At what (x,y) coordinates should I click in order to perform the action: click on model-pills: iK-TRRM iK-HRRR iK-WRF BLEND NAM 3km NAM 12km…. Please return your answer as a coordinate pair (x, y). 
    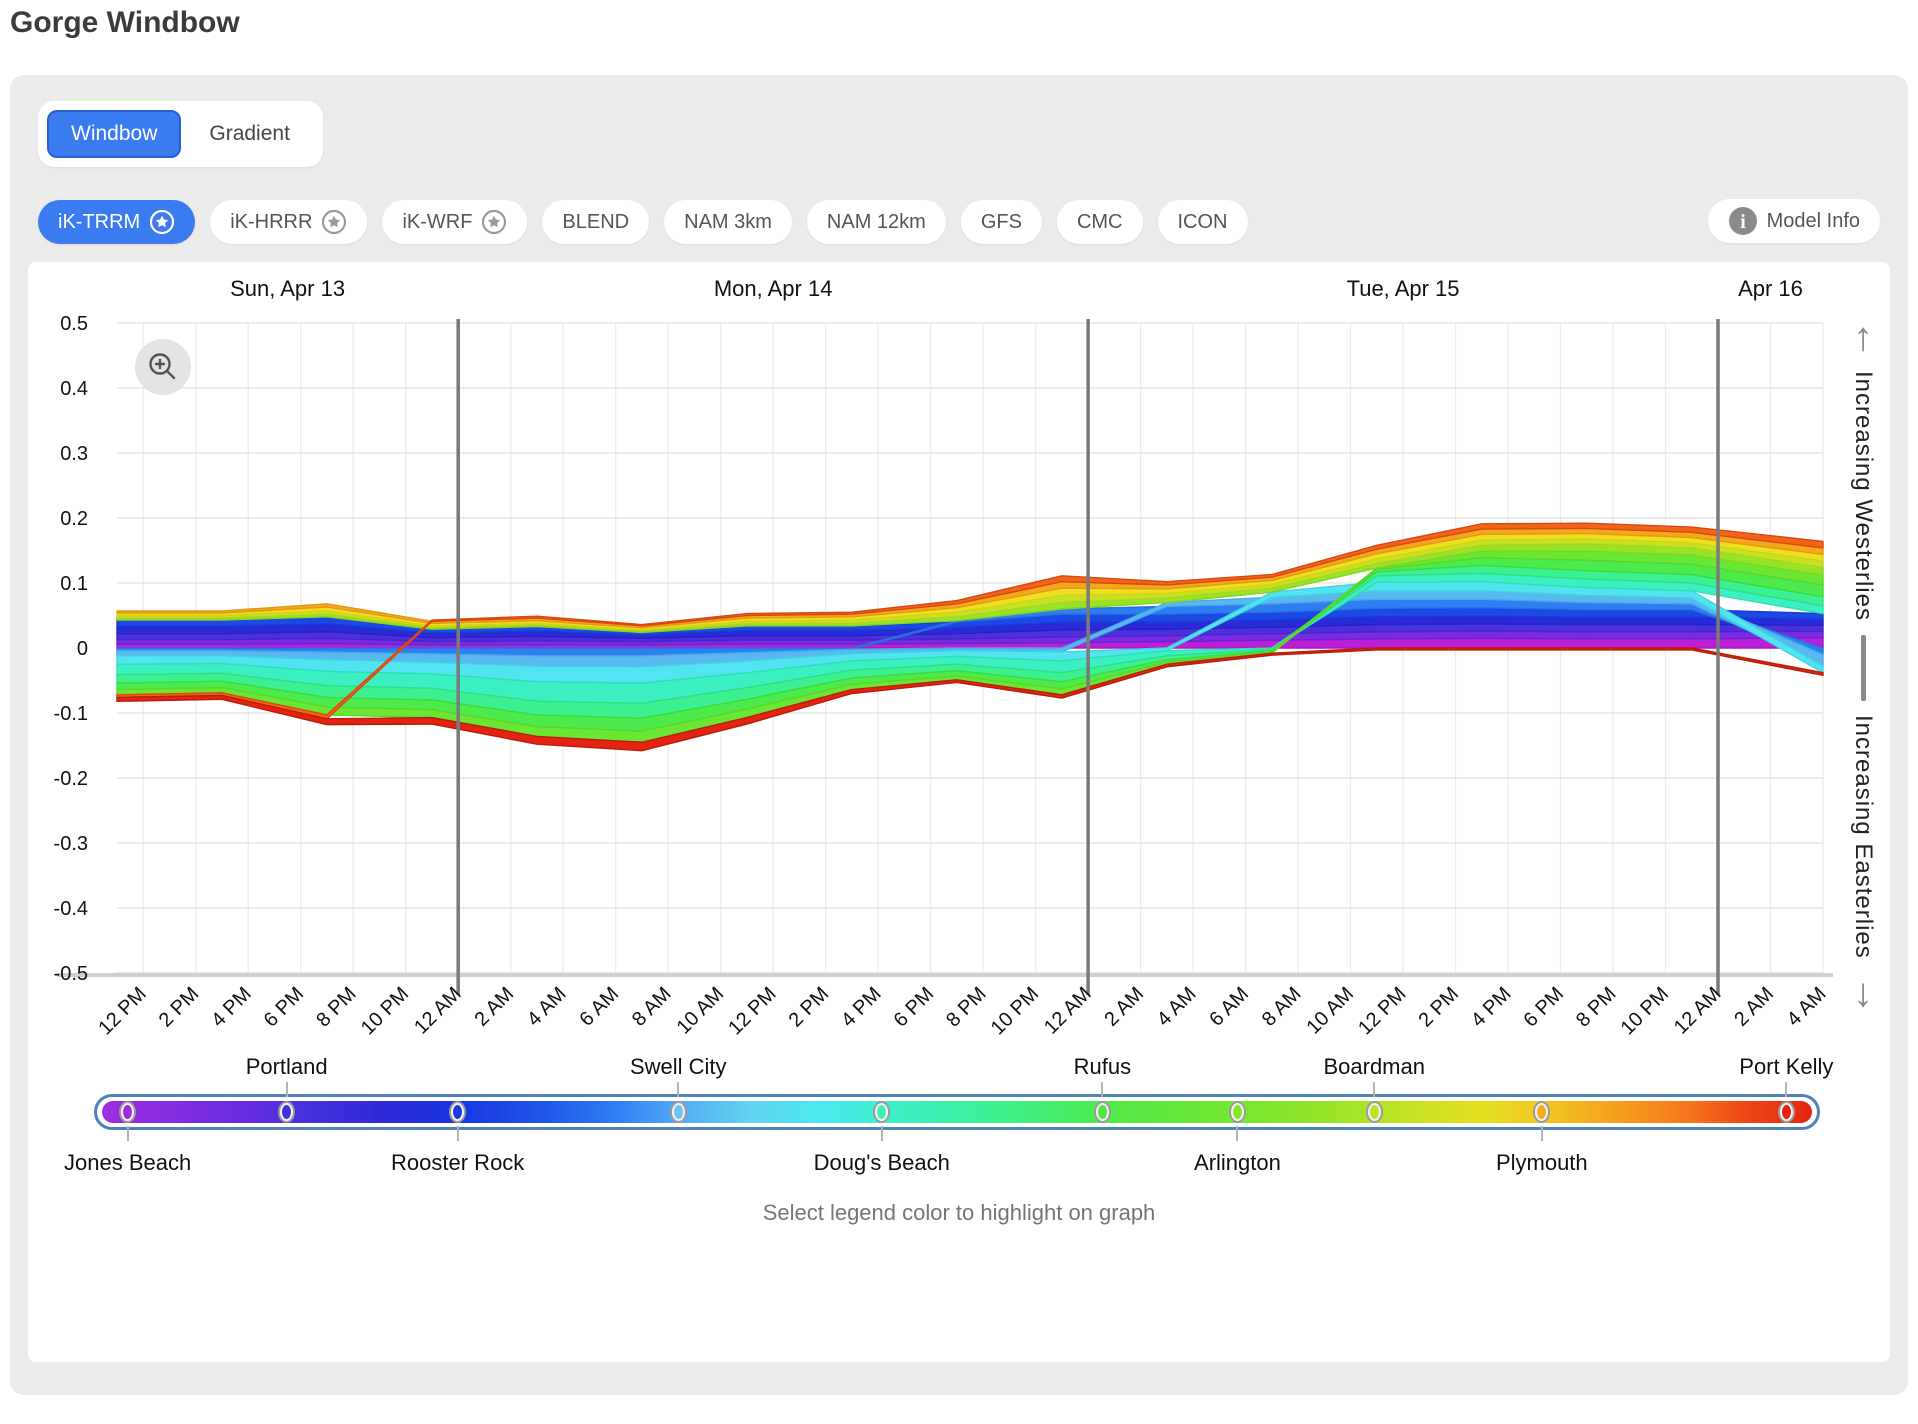
    Looking at the image, I should click on (643, 222).